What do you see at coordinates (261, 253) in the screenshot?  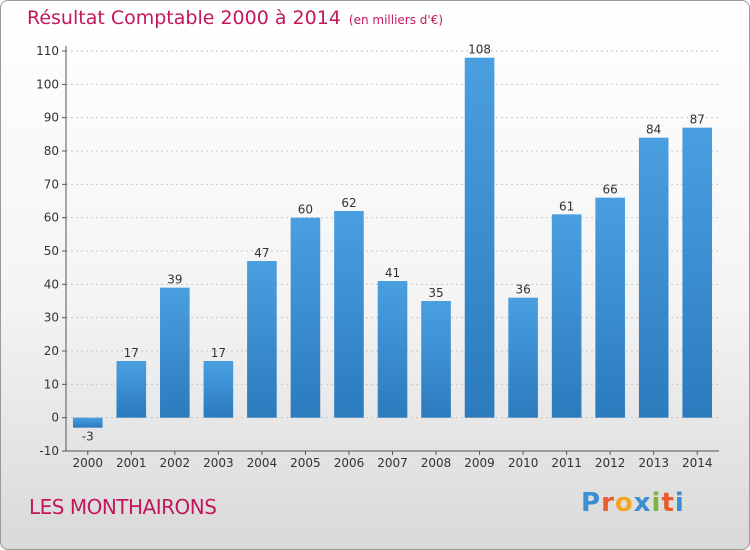 I see `value-label-2004: 47` at bounding box center [261, 253].